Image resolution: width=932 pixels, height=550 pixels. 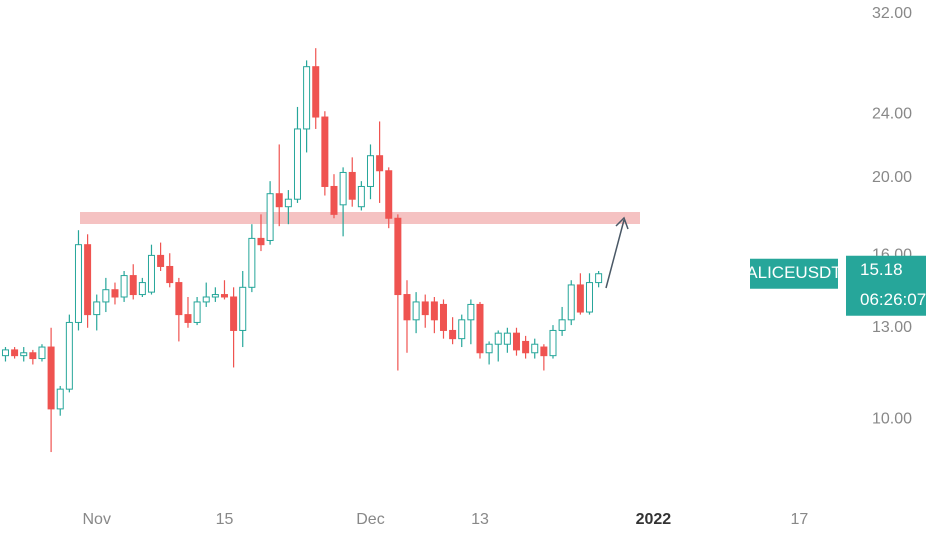 What do you see at coordinates (893, 299) in the screenshot?
I see `countdown: 06:26:07` at bounding box center [893, 299].